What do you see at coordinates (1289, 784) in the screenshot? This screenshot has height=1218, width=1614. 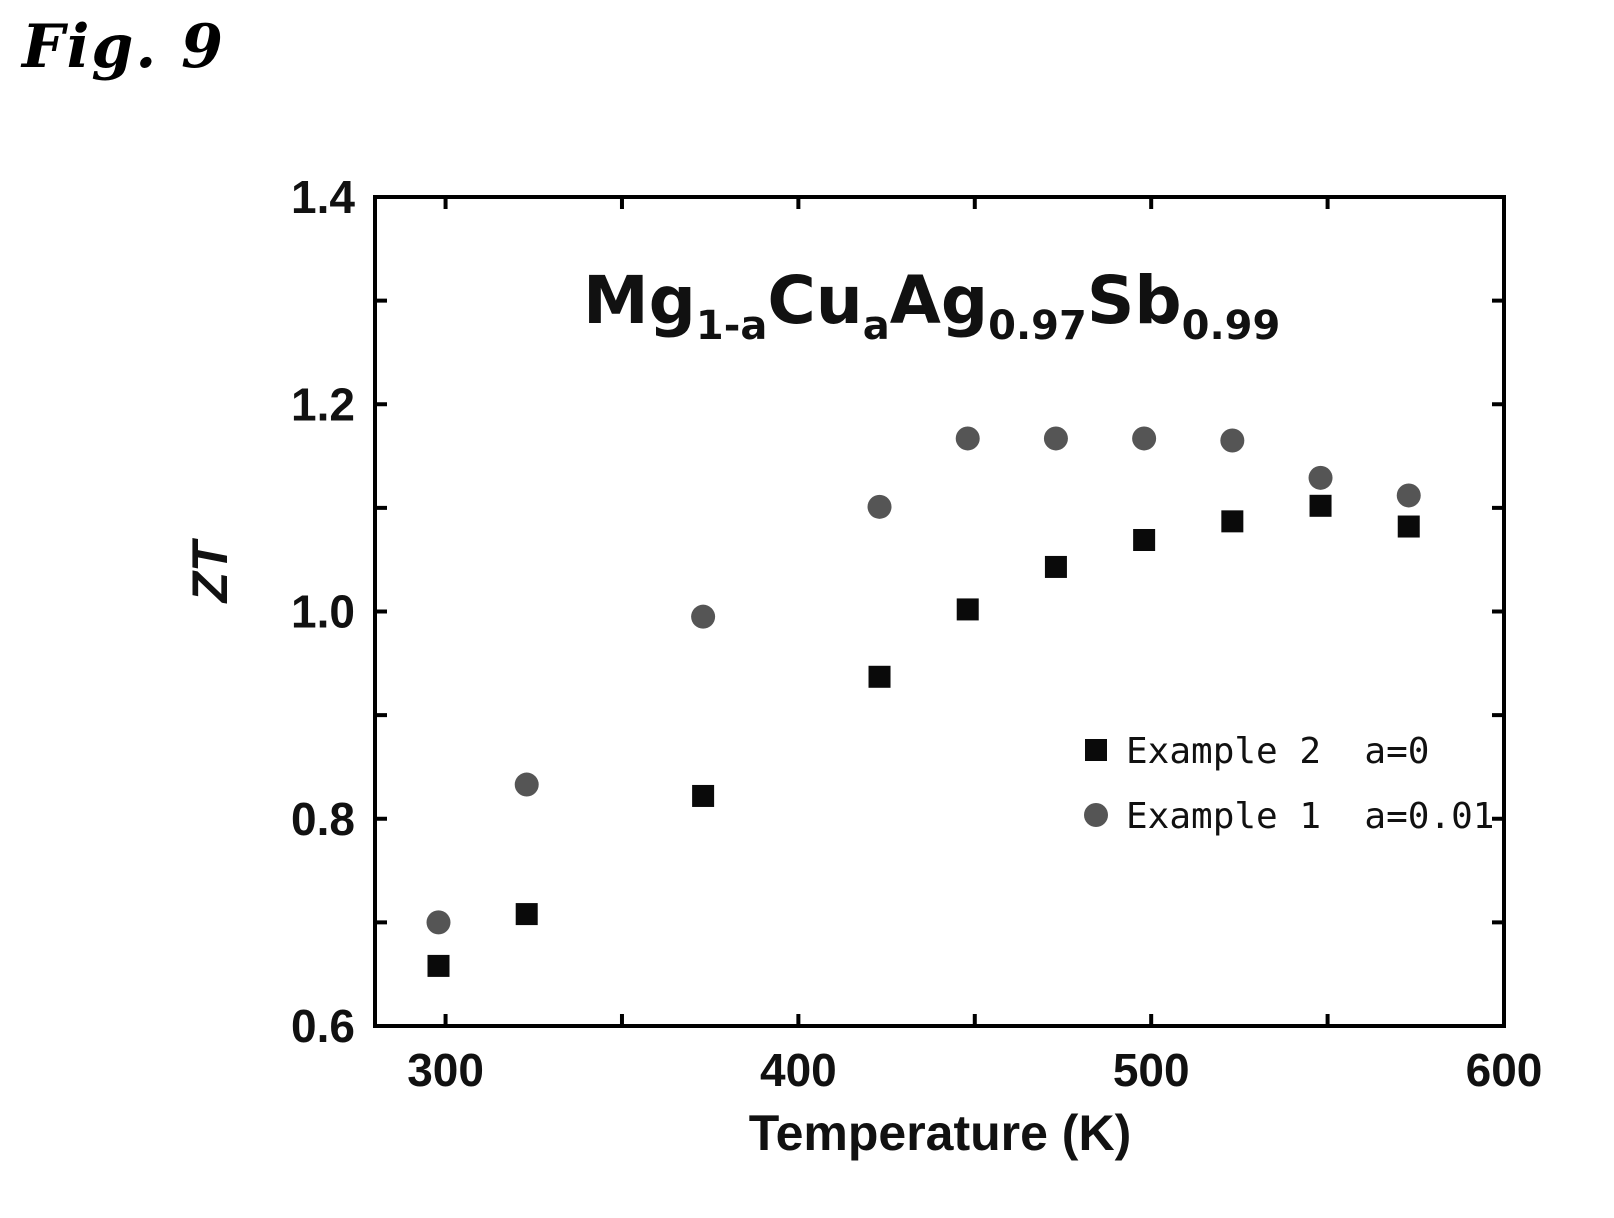 I see `legend: Example 2 a=0 Example 1 a=0.01` at bounding box center [1289, 784].